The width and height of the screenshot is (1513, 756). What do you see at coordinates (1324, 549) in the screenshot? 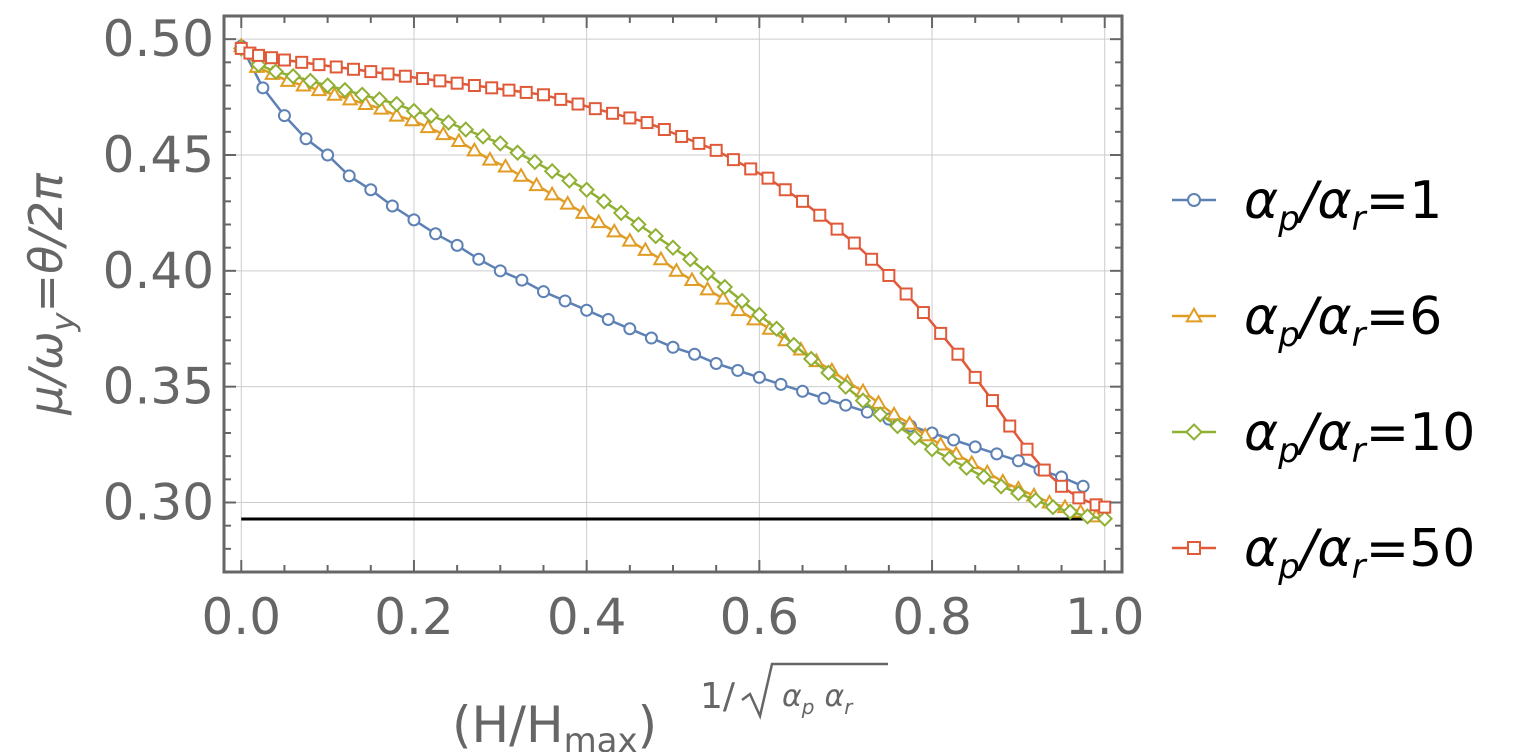
I see `legend-label-mid: /α` at bounding box center [1324, 549].